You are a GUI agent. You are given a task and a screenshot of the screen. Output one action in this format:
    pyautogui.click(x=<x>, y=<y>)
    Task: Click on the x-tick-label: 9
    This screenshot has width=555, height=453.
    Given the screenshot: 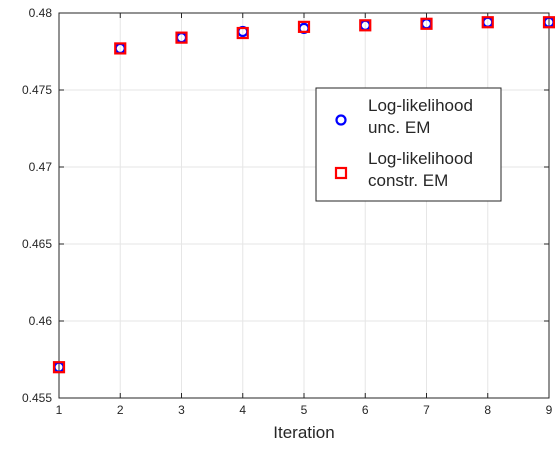 What is the action you would take?
    pyautogui.click(x=549, y=410)
    